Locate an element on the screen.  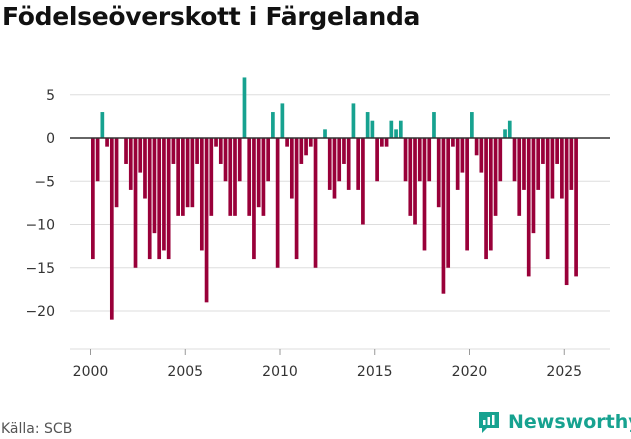
x-tick-label: 2005 is located at coordinates (185, 372).